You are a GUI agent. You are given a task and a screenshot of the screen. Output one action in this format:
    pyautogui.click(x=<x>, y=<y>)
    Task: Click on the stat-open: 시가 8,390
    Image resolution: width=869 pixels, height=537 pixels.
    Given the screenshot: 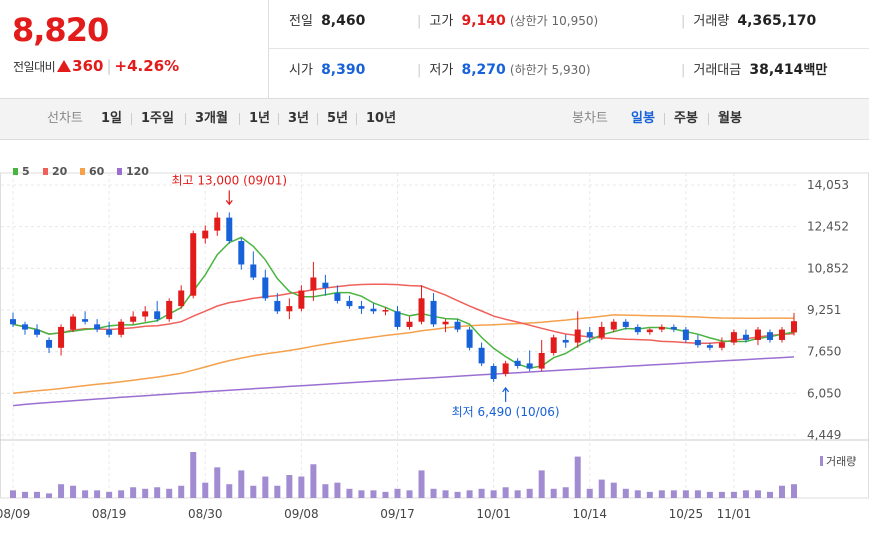 What is the action you would take?
    pyautogui.click(x=327, y=70)
    